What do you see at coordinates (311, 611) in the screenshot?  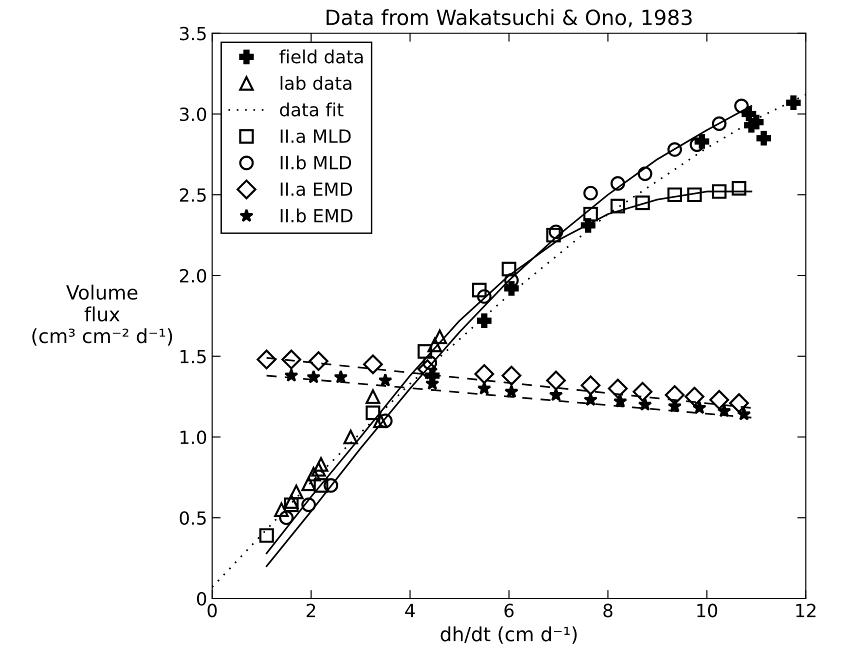 I see `x-tick-label: 2` at bounding box center [311, 611].